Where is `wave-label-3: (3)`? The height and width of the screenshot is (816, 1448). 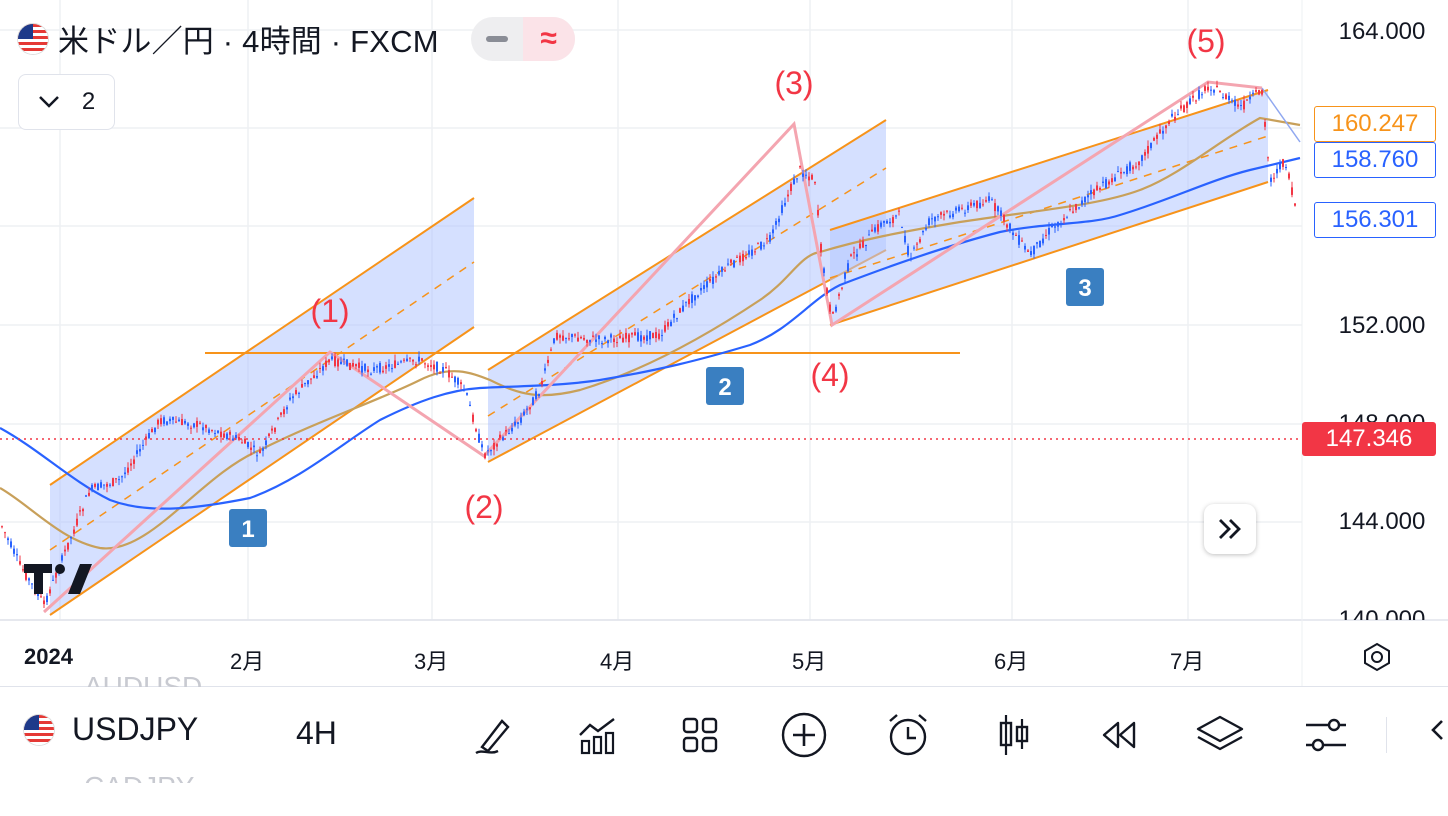 wave-label-3: (3) is located at coordinates (793, 83).